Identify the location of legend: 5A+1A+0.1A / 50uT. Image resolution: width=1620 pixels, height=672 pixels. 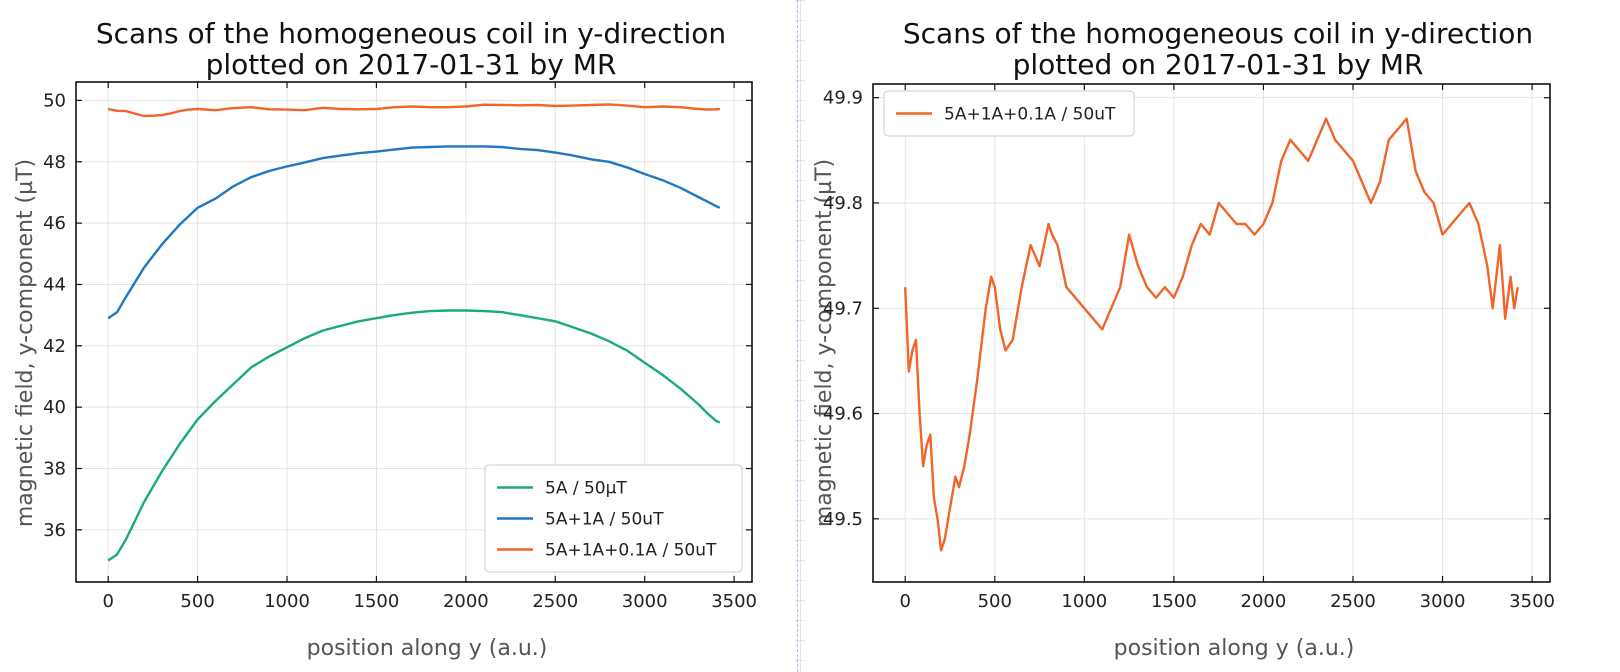
(1009, 113).